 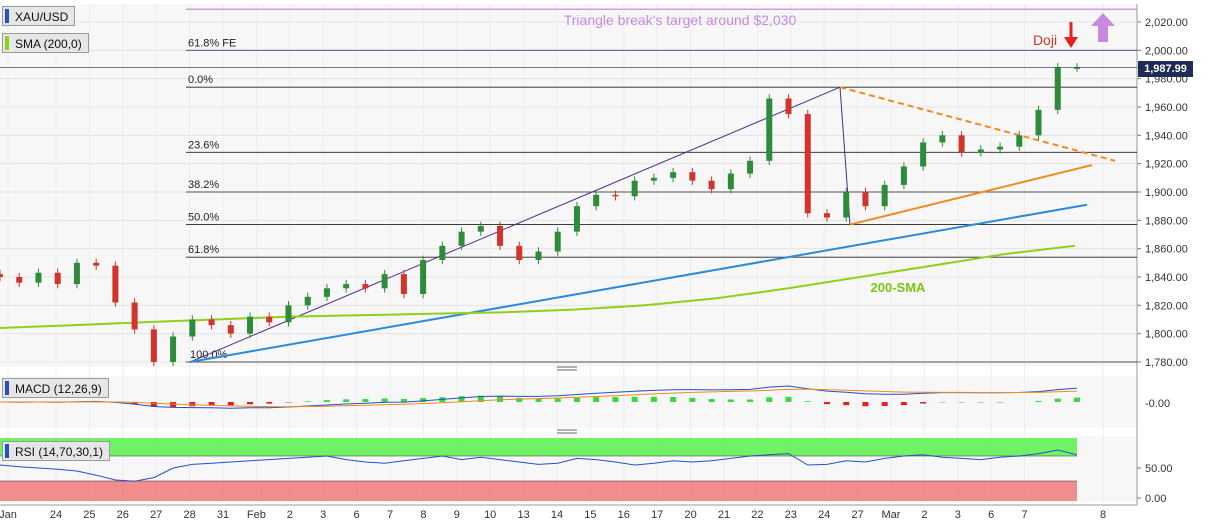 I want to click on macd-y-tick-label: -0.00, so click(x=1157, y=404).